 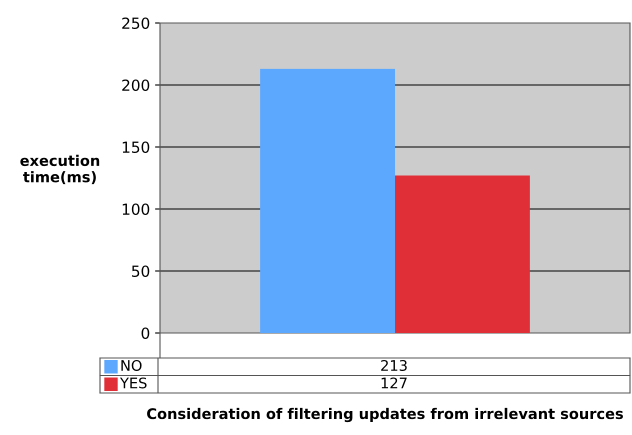 What do you see at coordinates (136, 85) in the screenshot?
I see `y-tick-label: 200` at bounding box center [136, 85].